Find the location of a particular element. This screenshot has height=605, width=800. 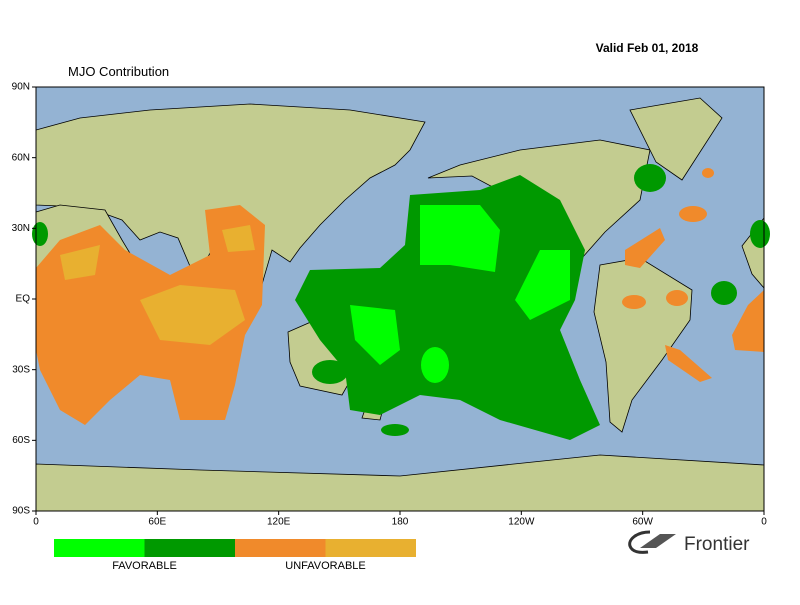

lon-label: 60W is located at coordinates (642, 522).